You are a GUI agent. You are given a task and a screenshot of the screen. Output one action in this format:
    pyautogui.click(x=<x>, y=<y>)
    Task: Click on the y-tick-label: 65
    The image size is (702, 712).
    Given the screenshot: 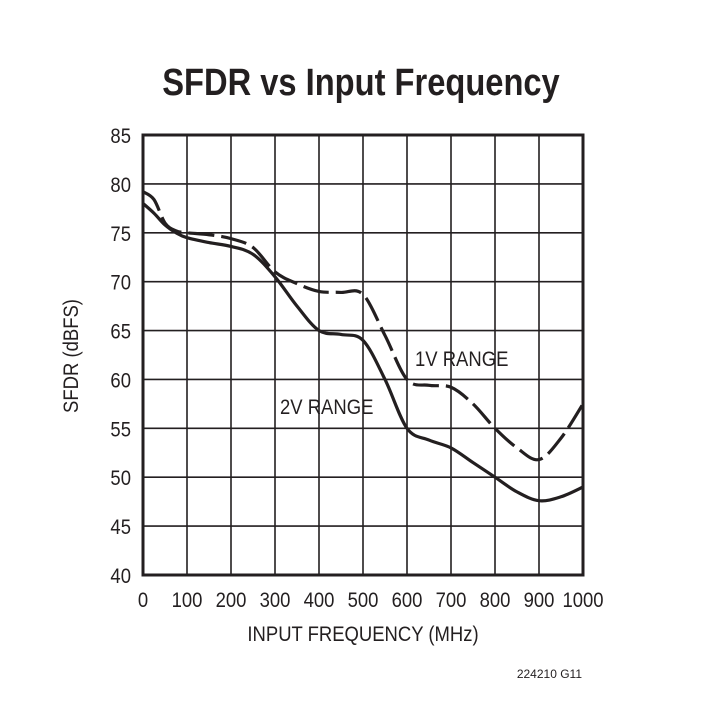 What is the action you would take?
    pyautogui.click(x=120, y=332)
    